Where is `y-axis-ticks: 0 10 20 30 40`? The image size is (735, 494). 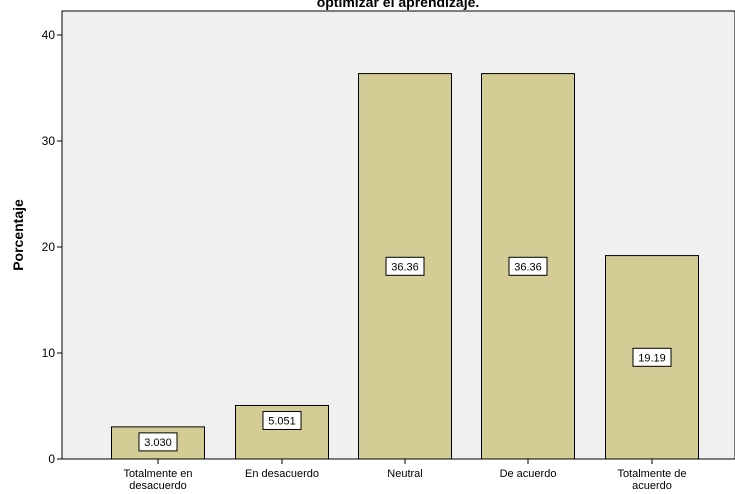 y-axis-ticks: 0 10 20 30 40 is located at coordinates (52, 247).